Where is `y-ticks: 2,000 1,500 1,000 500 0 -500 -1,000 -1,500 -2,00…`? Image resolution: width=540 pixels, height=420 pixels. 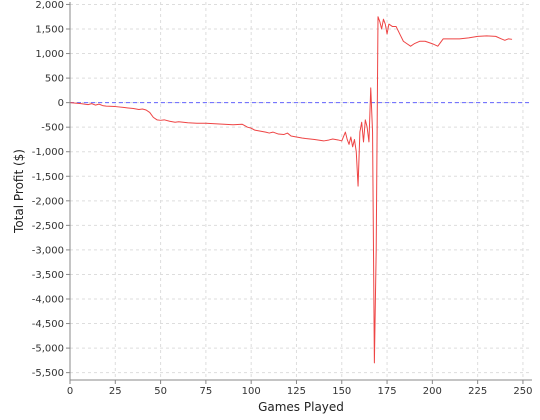 y-ticks: 2,000 1,500 1,000 500 0 -500 -1,000 -1,500 -2,00… is located at coordinates (51, 189).